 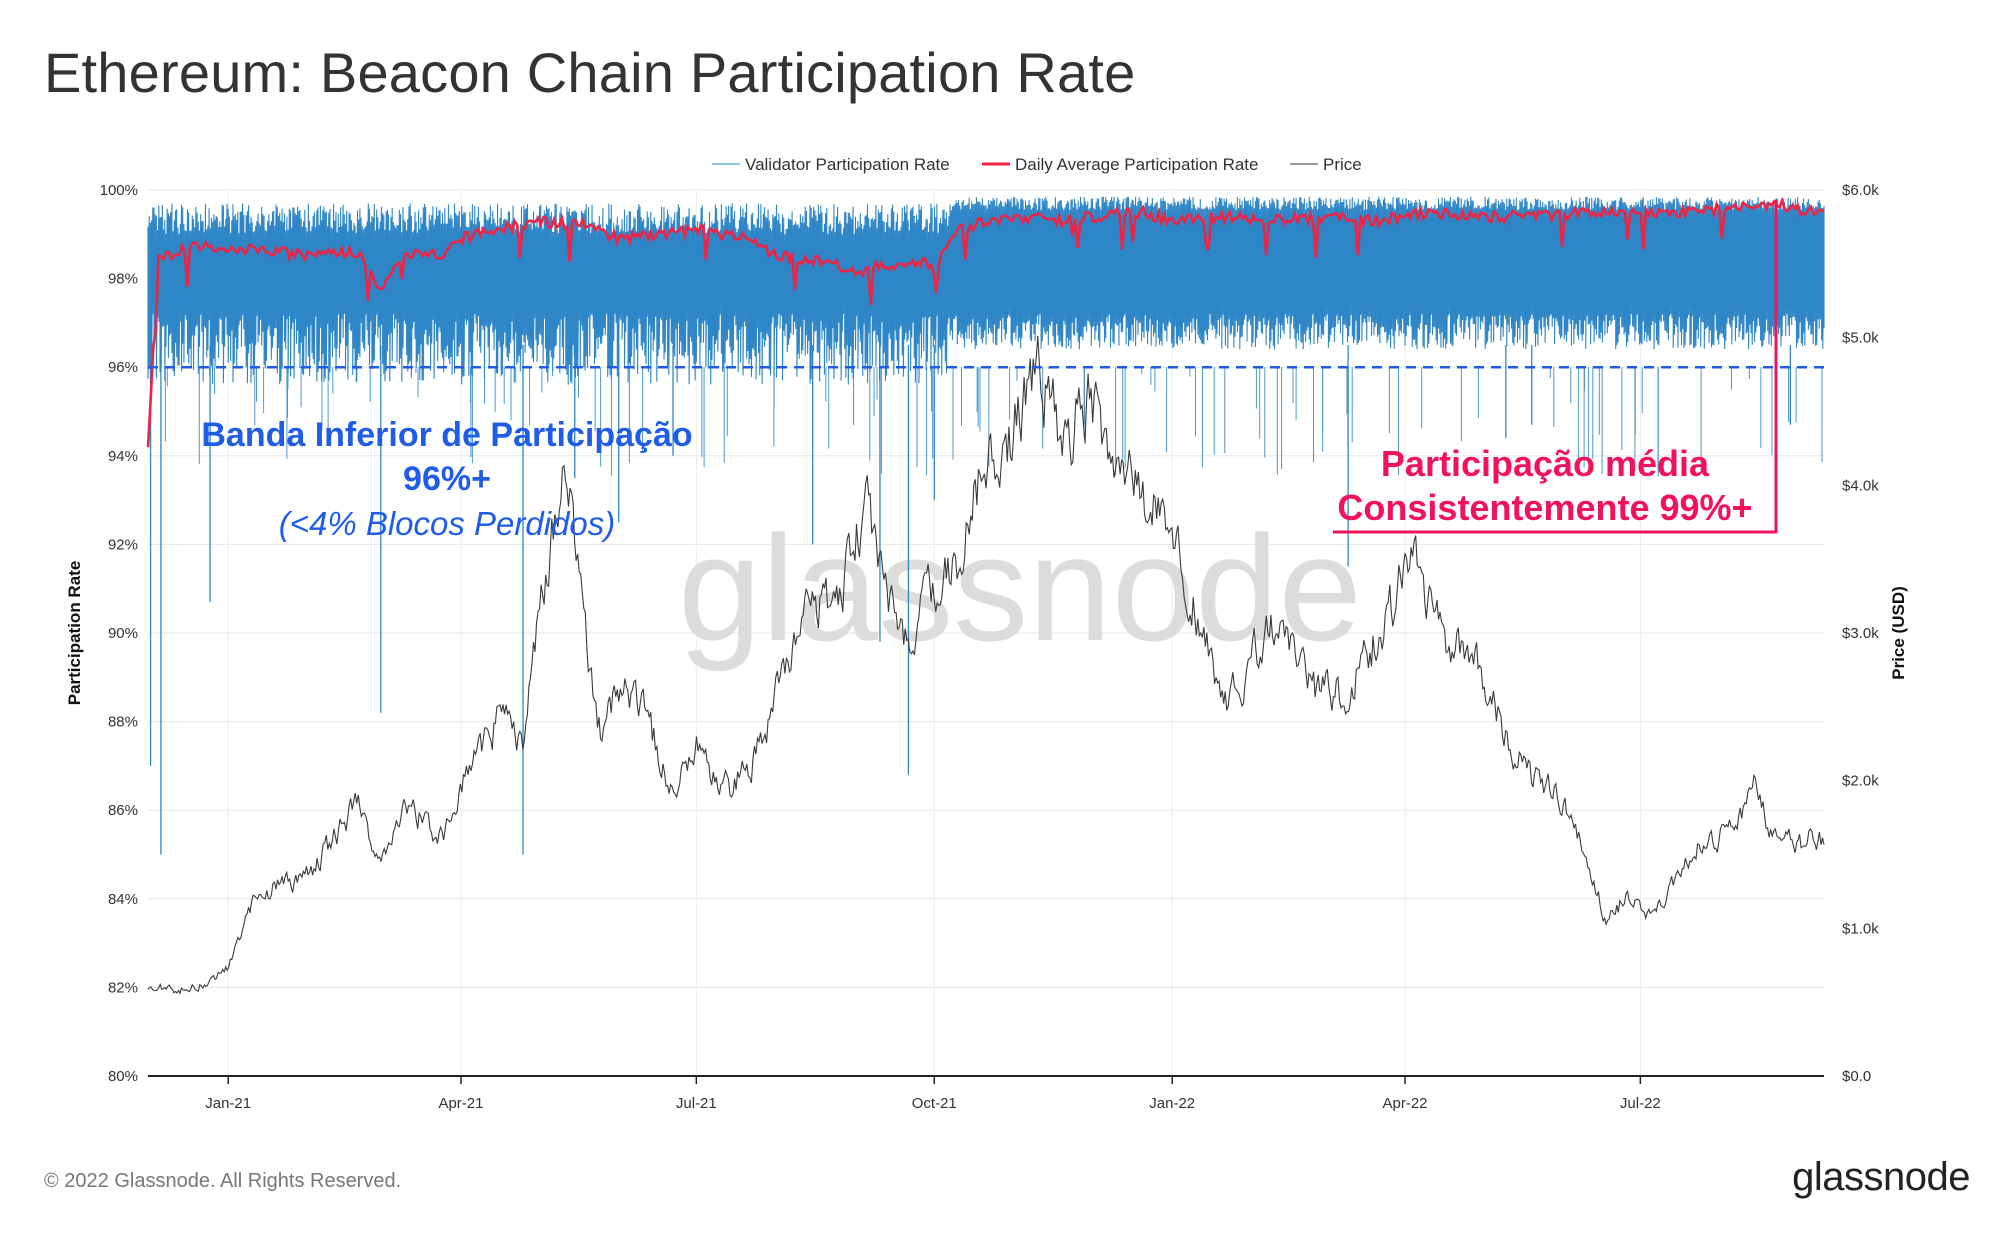 What do you see at coordinates (696, 1103) in the screenshot?
I see `x-tick-label: Jul-21` at bounding box center [696, 1103].